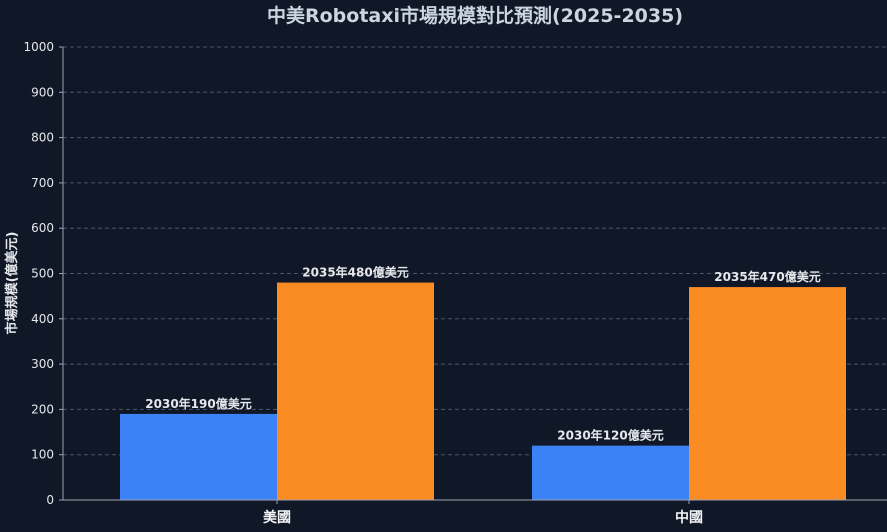  I want to click on y-tick-label: 800, so click(42, 138).